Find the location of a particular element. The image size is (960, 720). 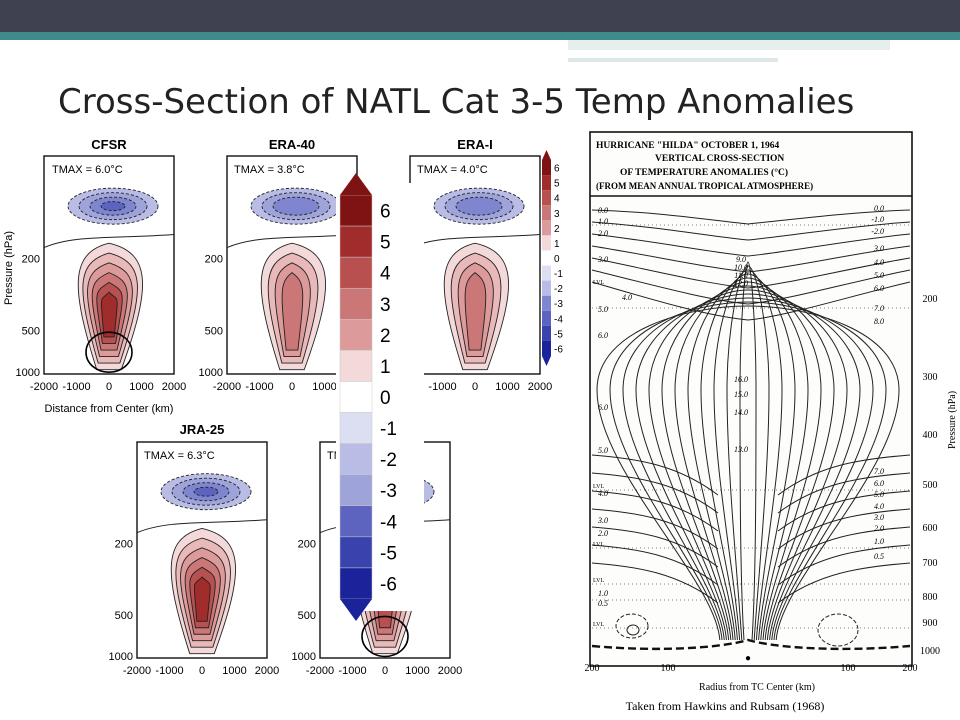

contour-label: 7.0 is located at coordinates (879, 471).